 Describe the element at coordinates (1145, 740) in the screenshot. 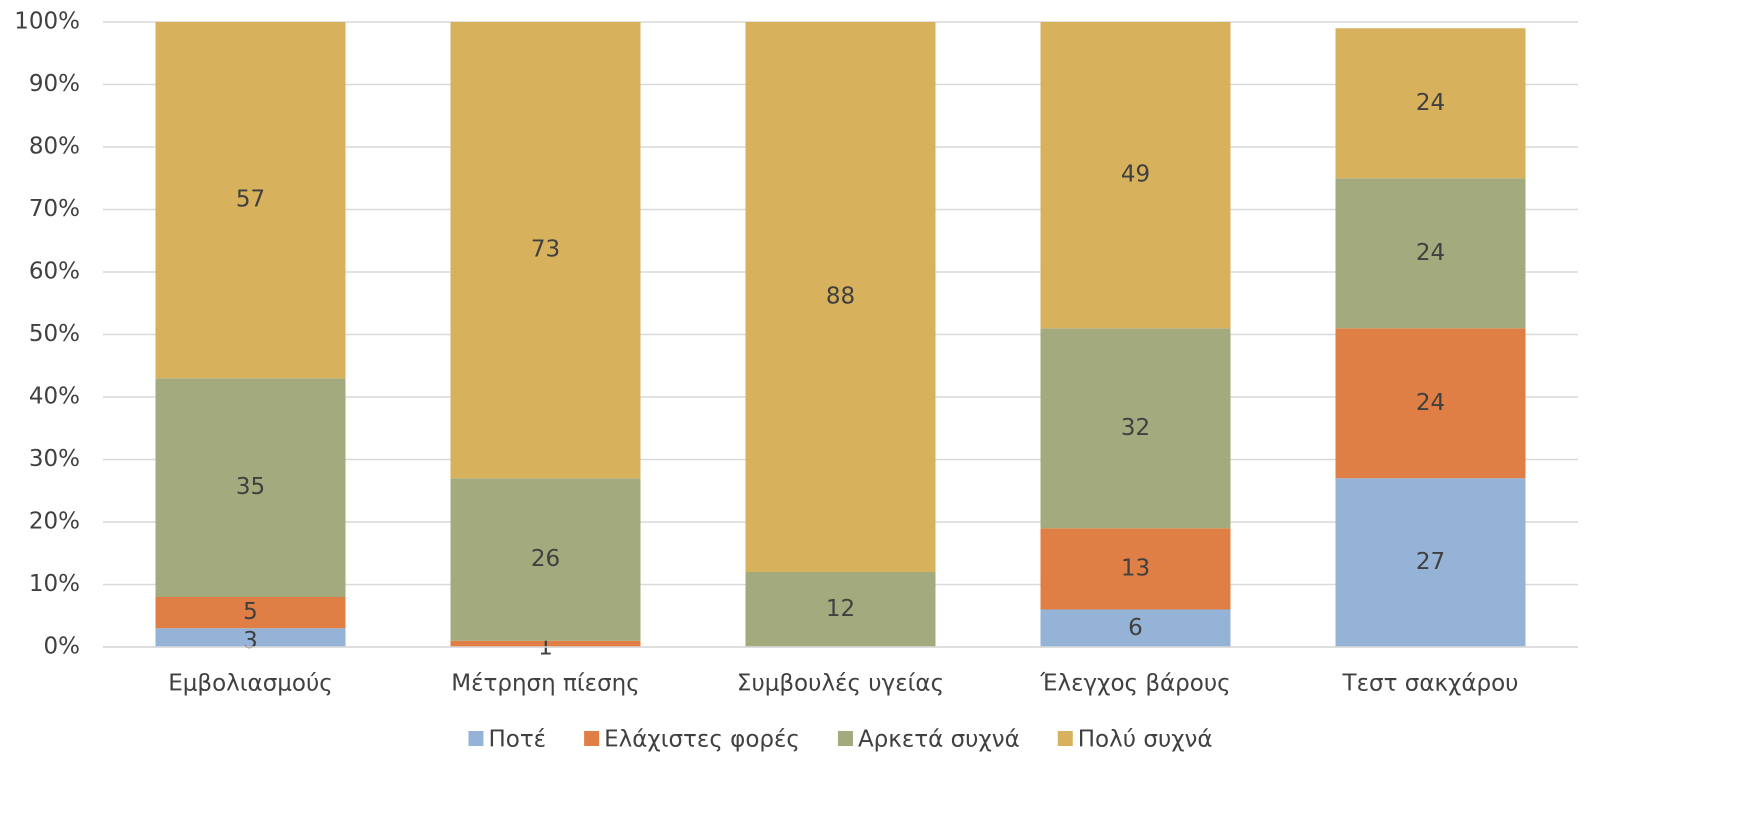

I see `legend-label: Πολύ συχνά` at that location.